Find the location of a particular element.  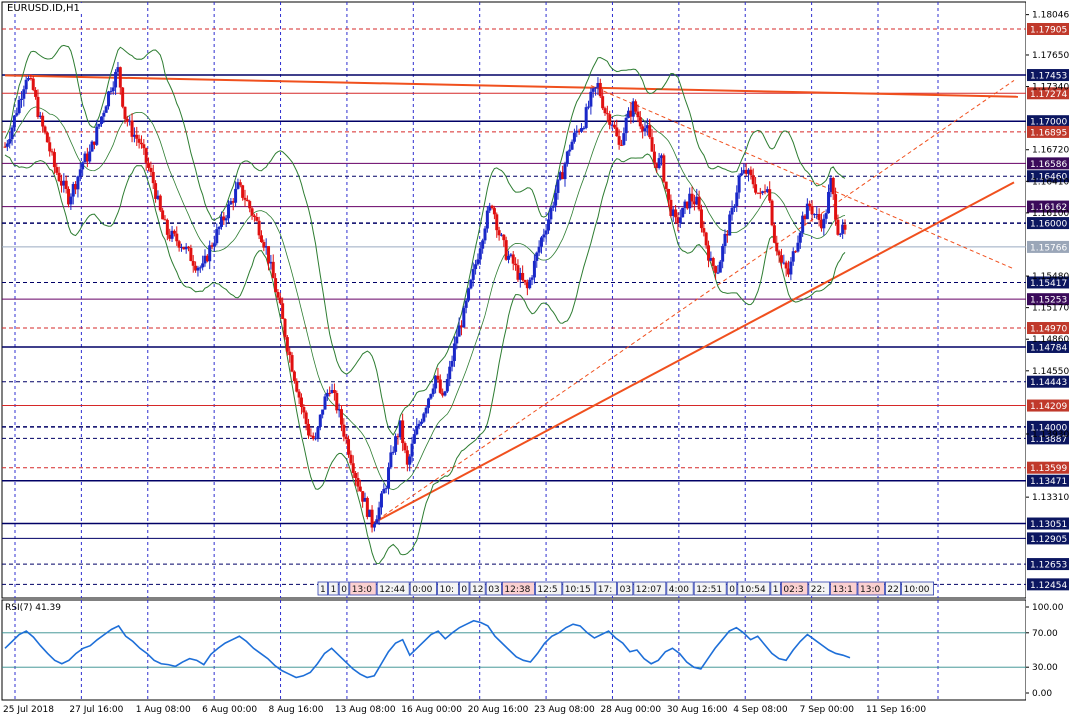

time-label: 30 Aug 16:00 is located at coordinates (697, 710).